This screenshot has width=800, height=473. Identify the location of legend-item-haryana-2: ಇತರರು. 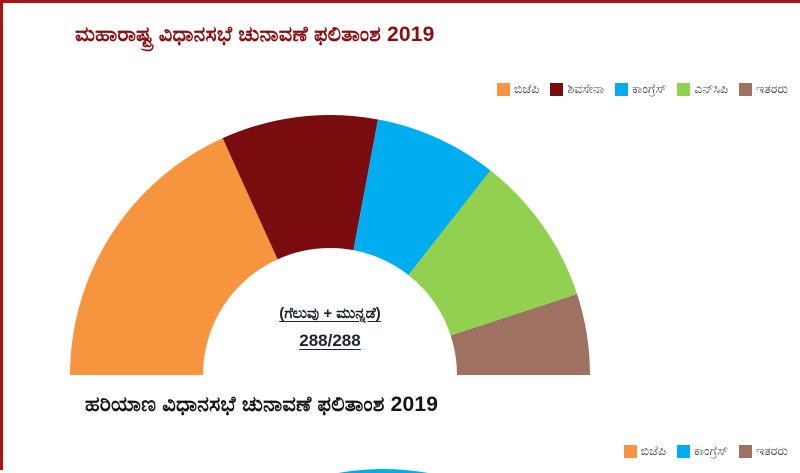
(763, 451).